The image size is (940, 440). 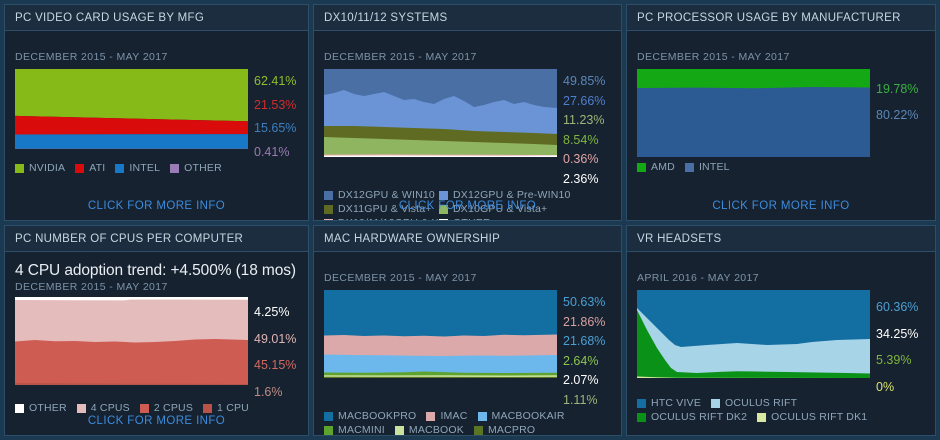 I want to click on legend-label: HTC VIVE, so click(x=676, y=403).